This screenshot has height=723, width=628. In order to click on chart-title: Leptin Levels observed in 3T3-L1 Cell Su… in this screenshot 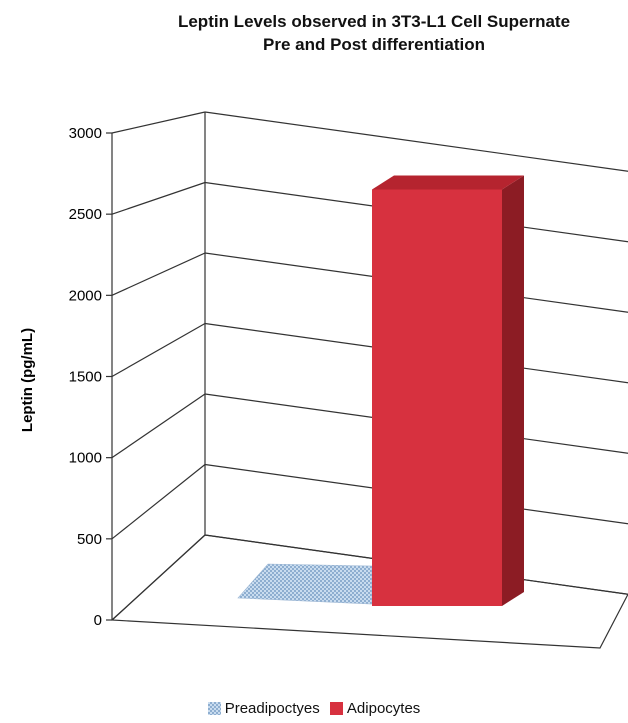, I will do `click(314, 33)`.